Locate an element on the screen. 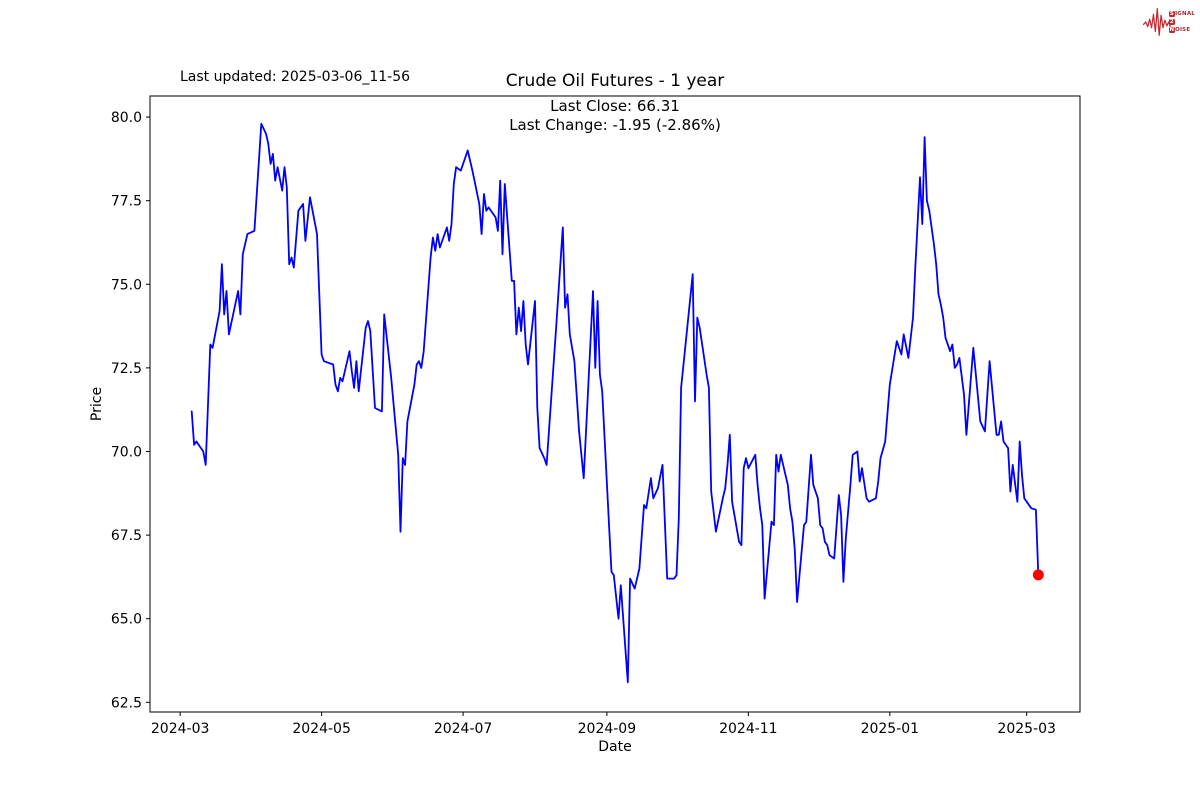 This screenshot has height=800, width=1200. x-tick-label: 2024-09 is located at coordinates (607, 729).